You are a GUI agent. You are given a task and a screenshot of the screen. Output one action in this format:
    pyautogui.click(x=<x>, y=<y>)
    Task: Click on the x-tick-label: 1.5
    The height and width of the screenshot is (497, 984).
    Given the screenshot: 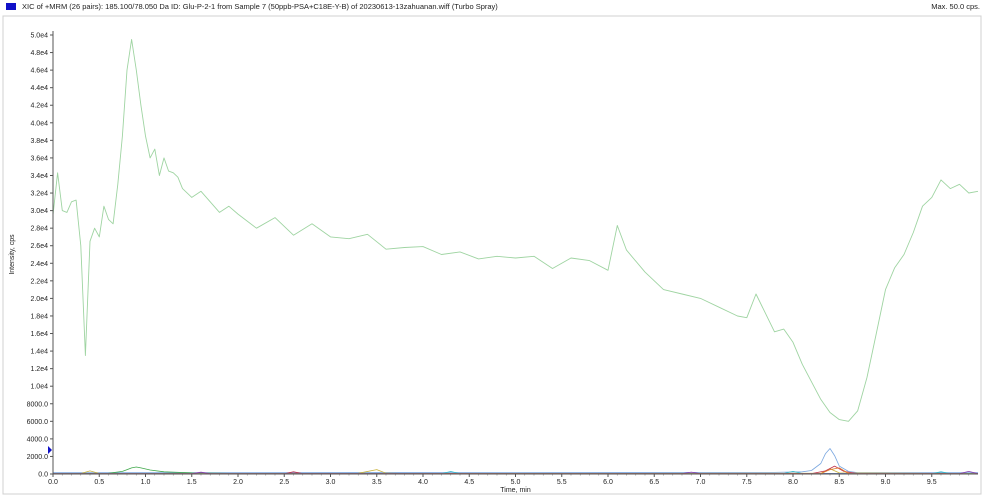 What is the action you would take?
    pyautogui.click(x=192, y=482)
    